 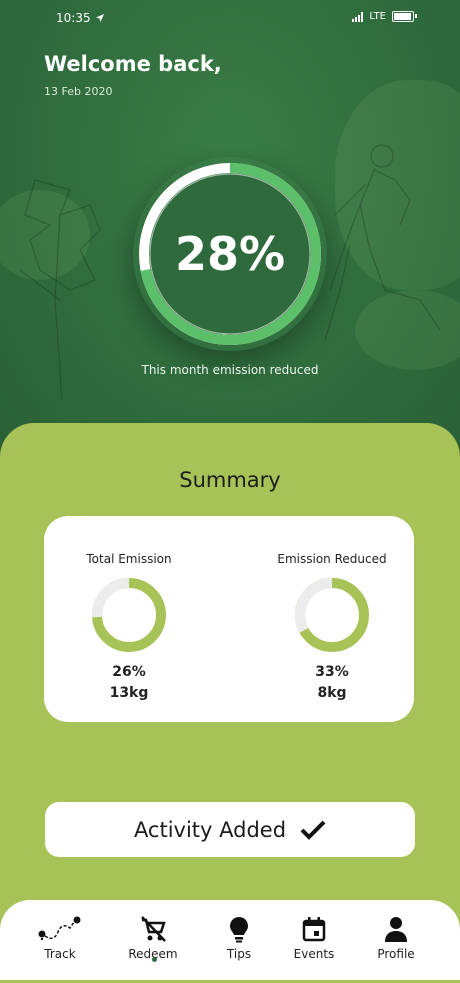 I want to click on welcome-heading: Welcome back,, so click(x=133, y=64).